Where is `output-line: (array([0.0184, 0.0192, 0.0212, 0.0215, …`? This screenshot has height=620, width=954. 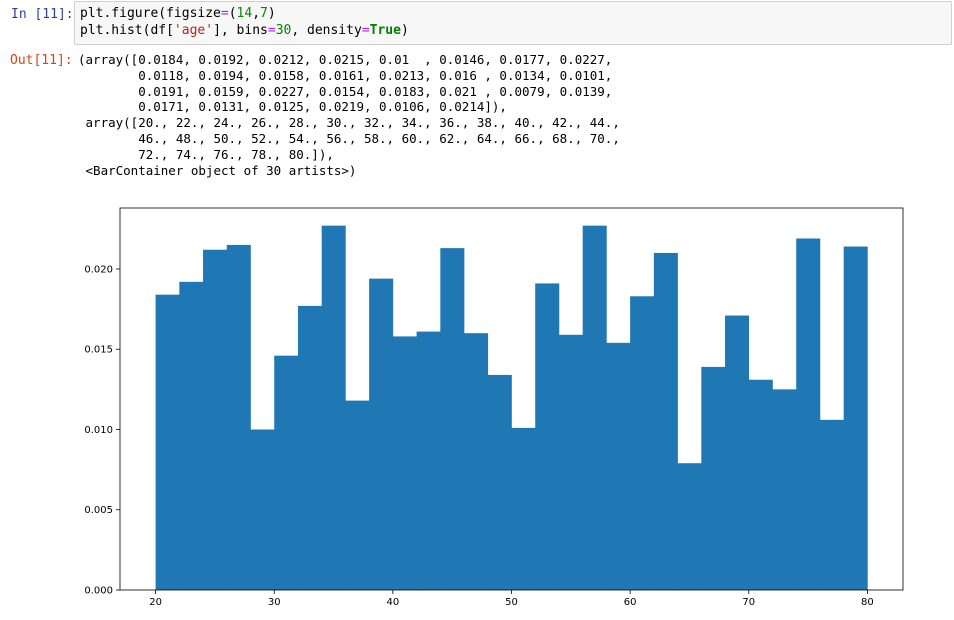
output-line: (array([0.0184, 0.0192, 0.0212, 0.0215, … is located at coordinates (345, 59).